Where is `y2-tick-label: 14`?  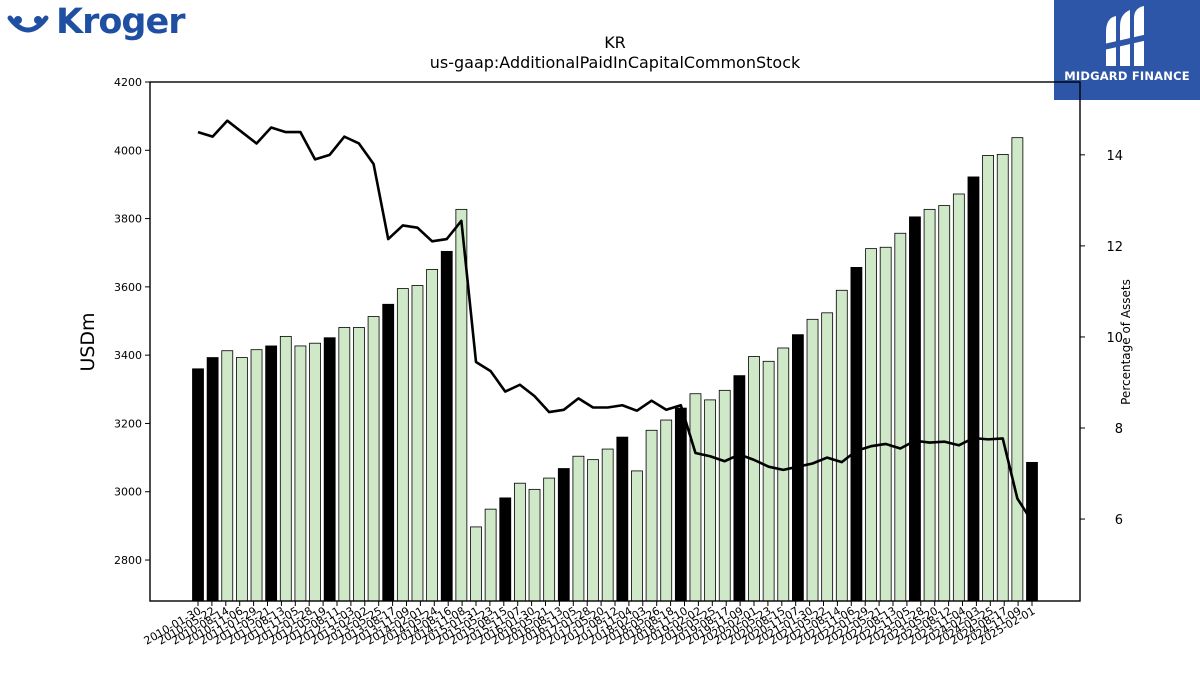
y2-tick-label: 14 is located at coordinates (1114, 156).